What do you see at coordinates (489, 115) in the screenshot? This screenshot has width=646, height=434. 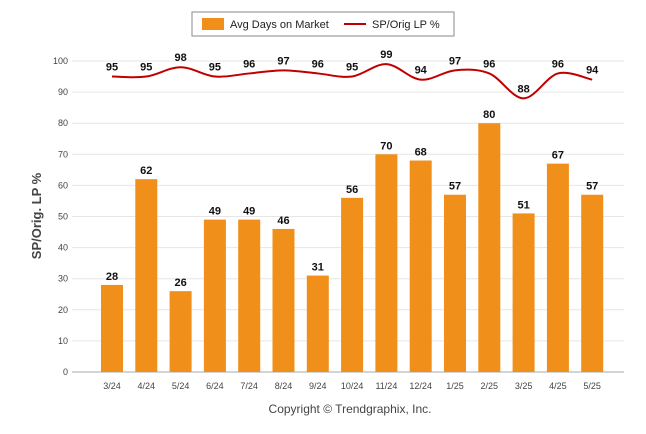 I see `bar-value-label: 80` at bounding box center [489, 115].